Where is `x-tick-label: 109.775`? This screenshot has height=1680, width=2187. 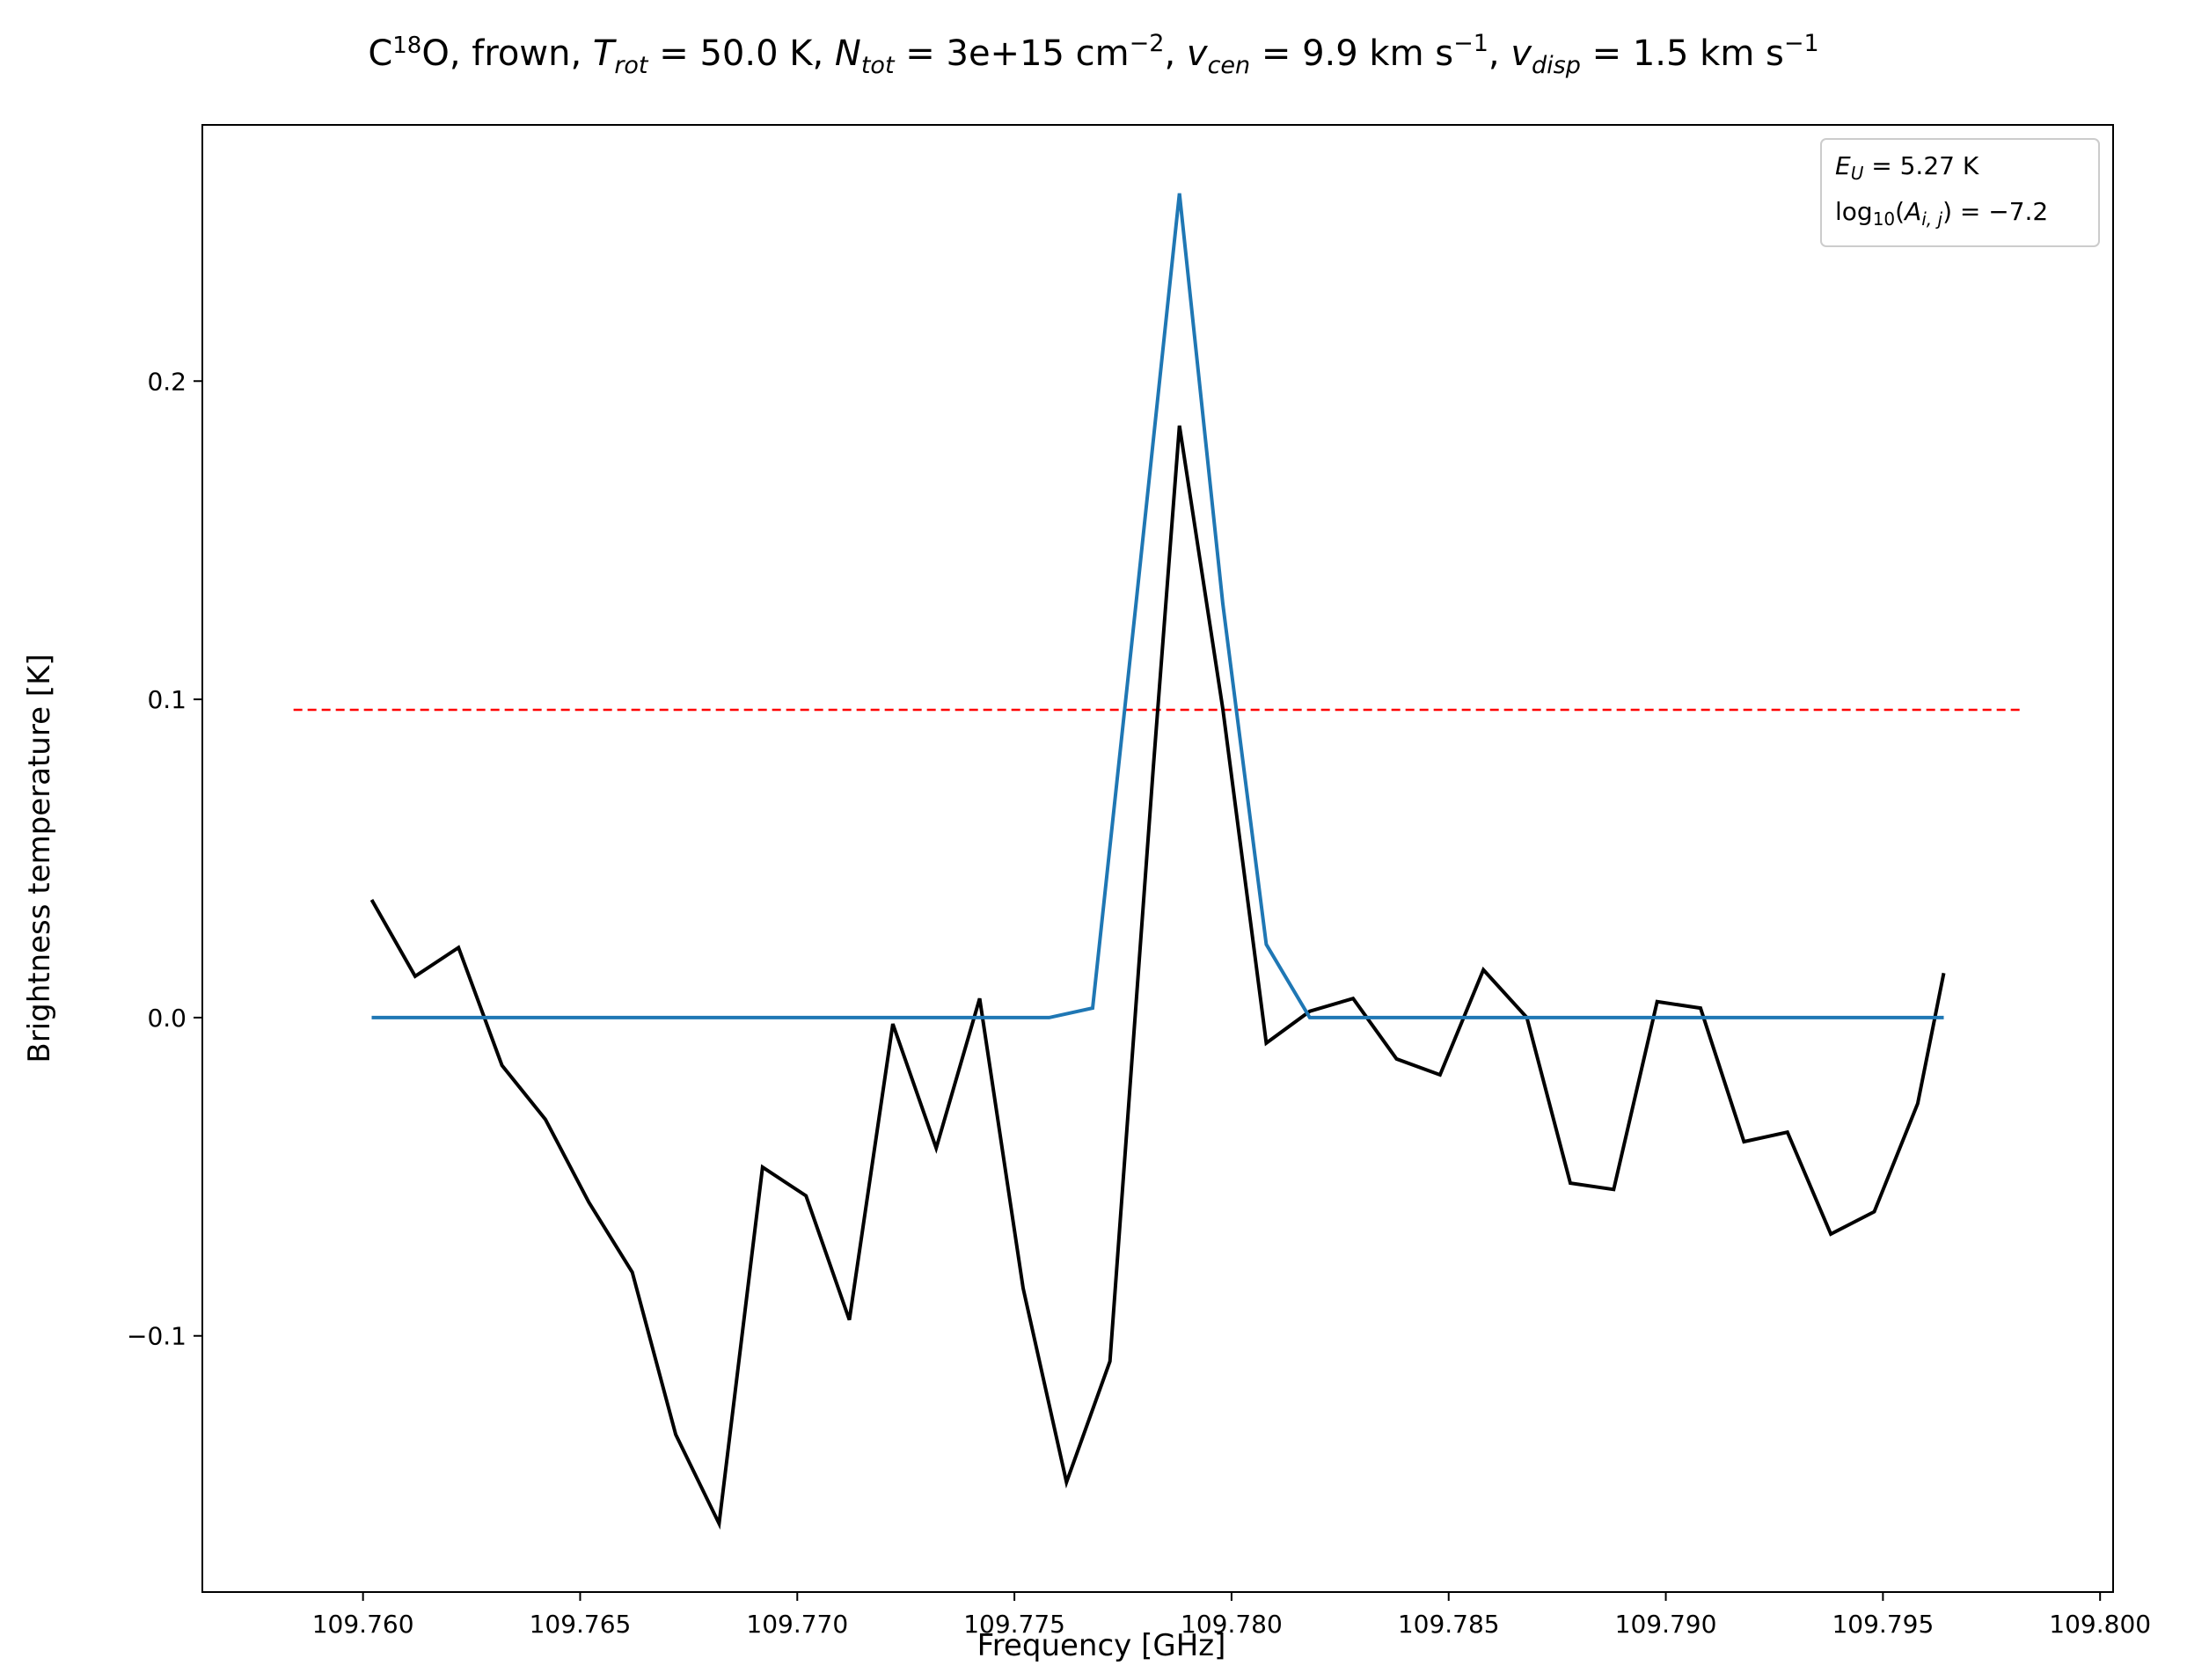 x-tick-label: 109.775 is located at coordinates (1014, 1624).